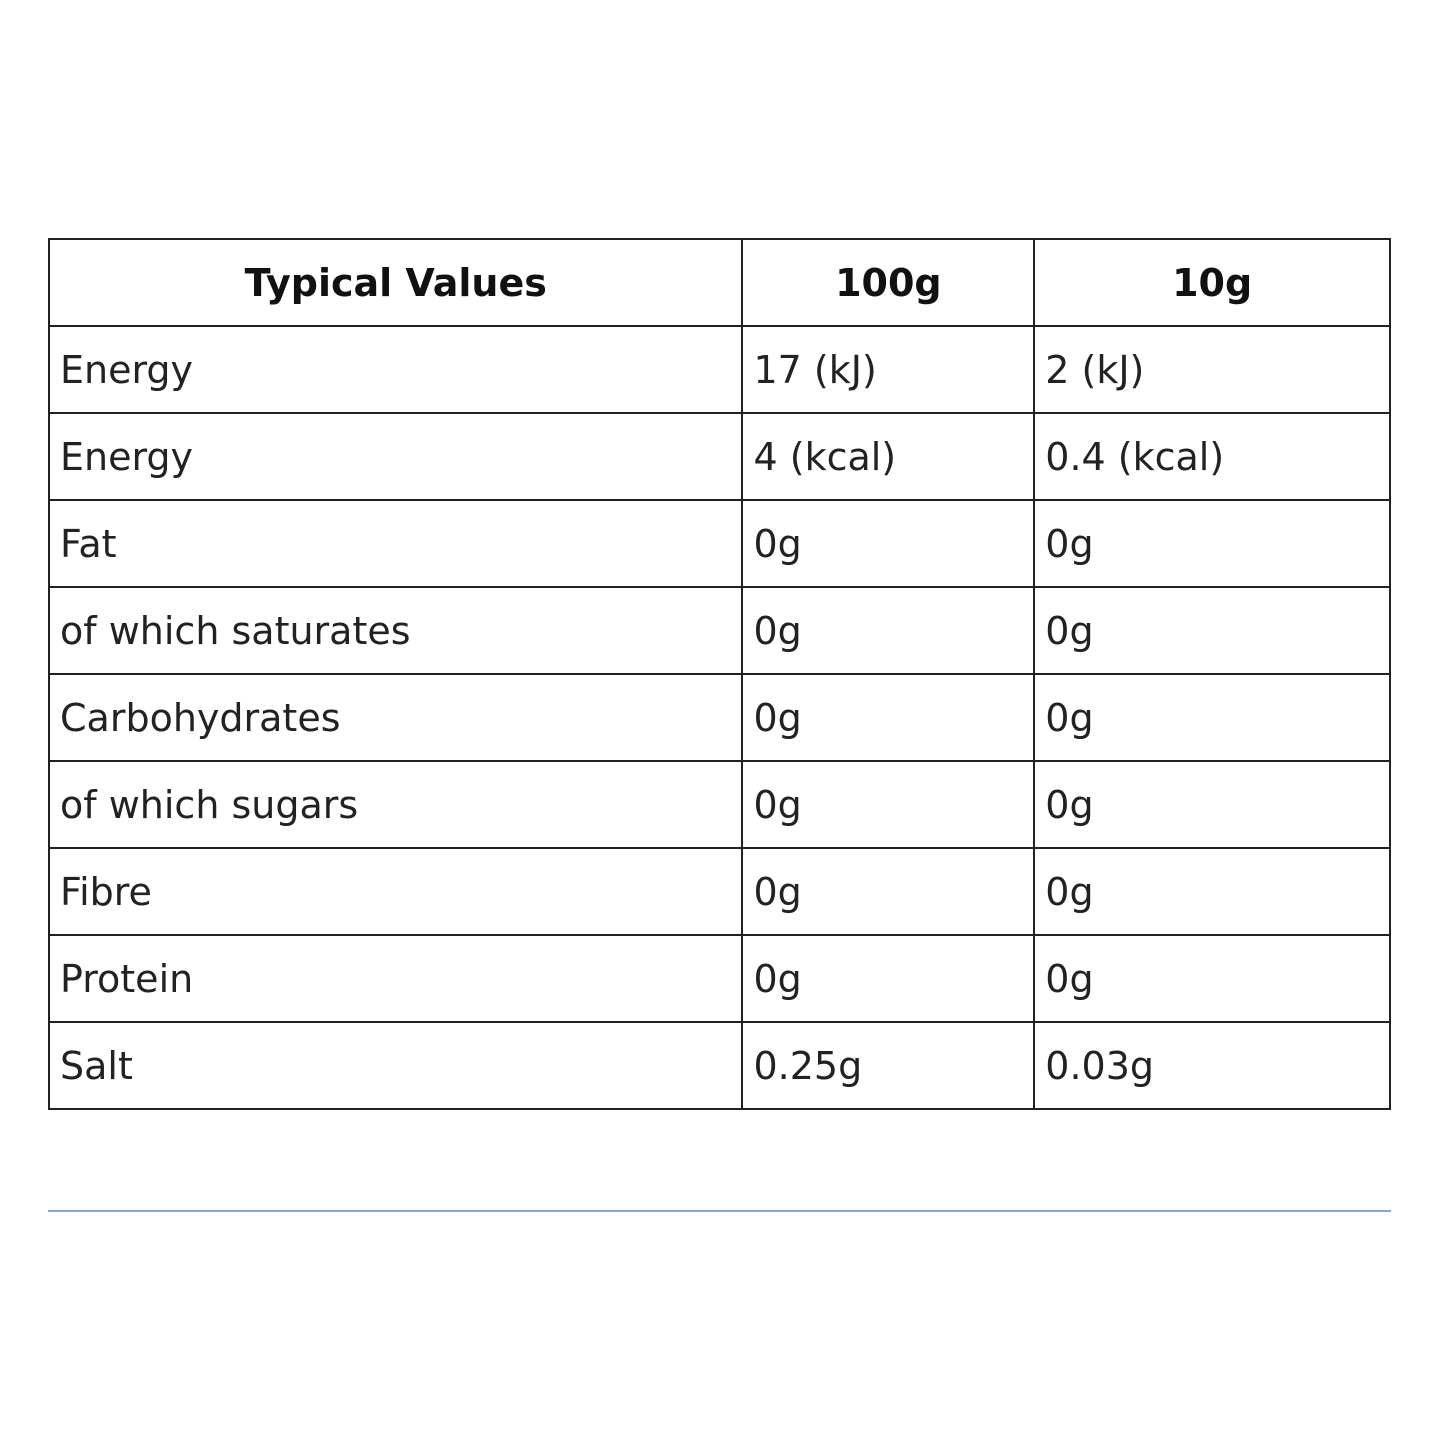  Describe the element at coordinates (395, 282) in the screenshot. I see `header-cell: Typical Values` at that location.